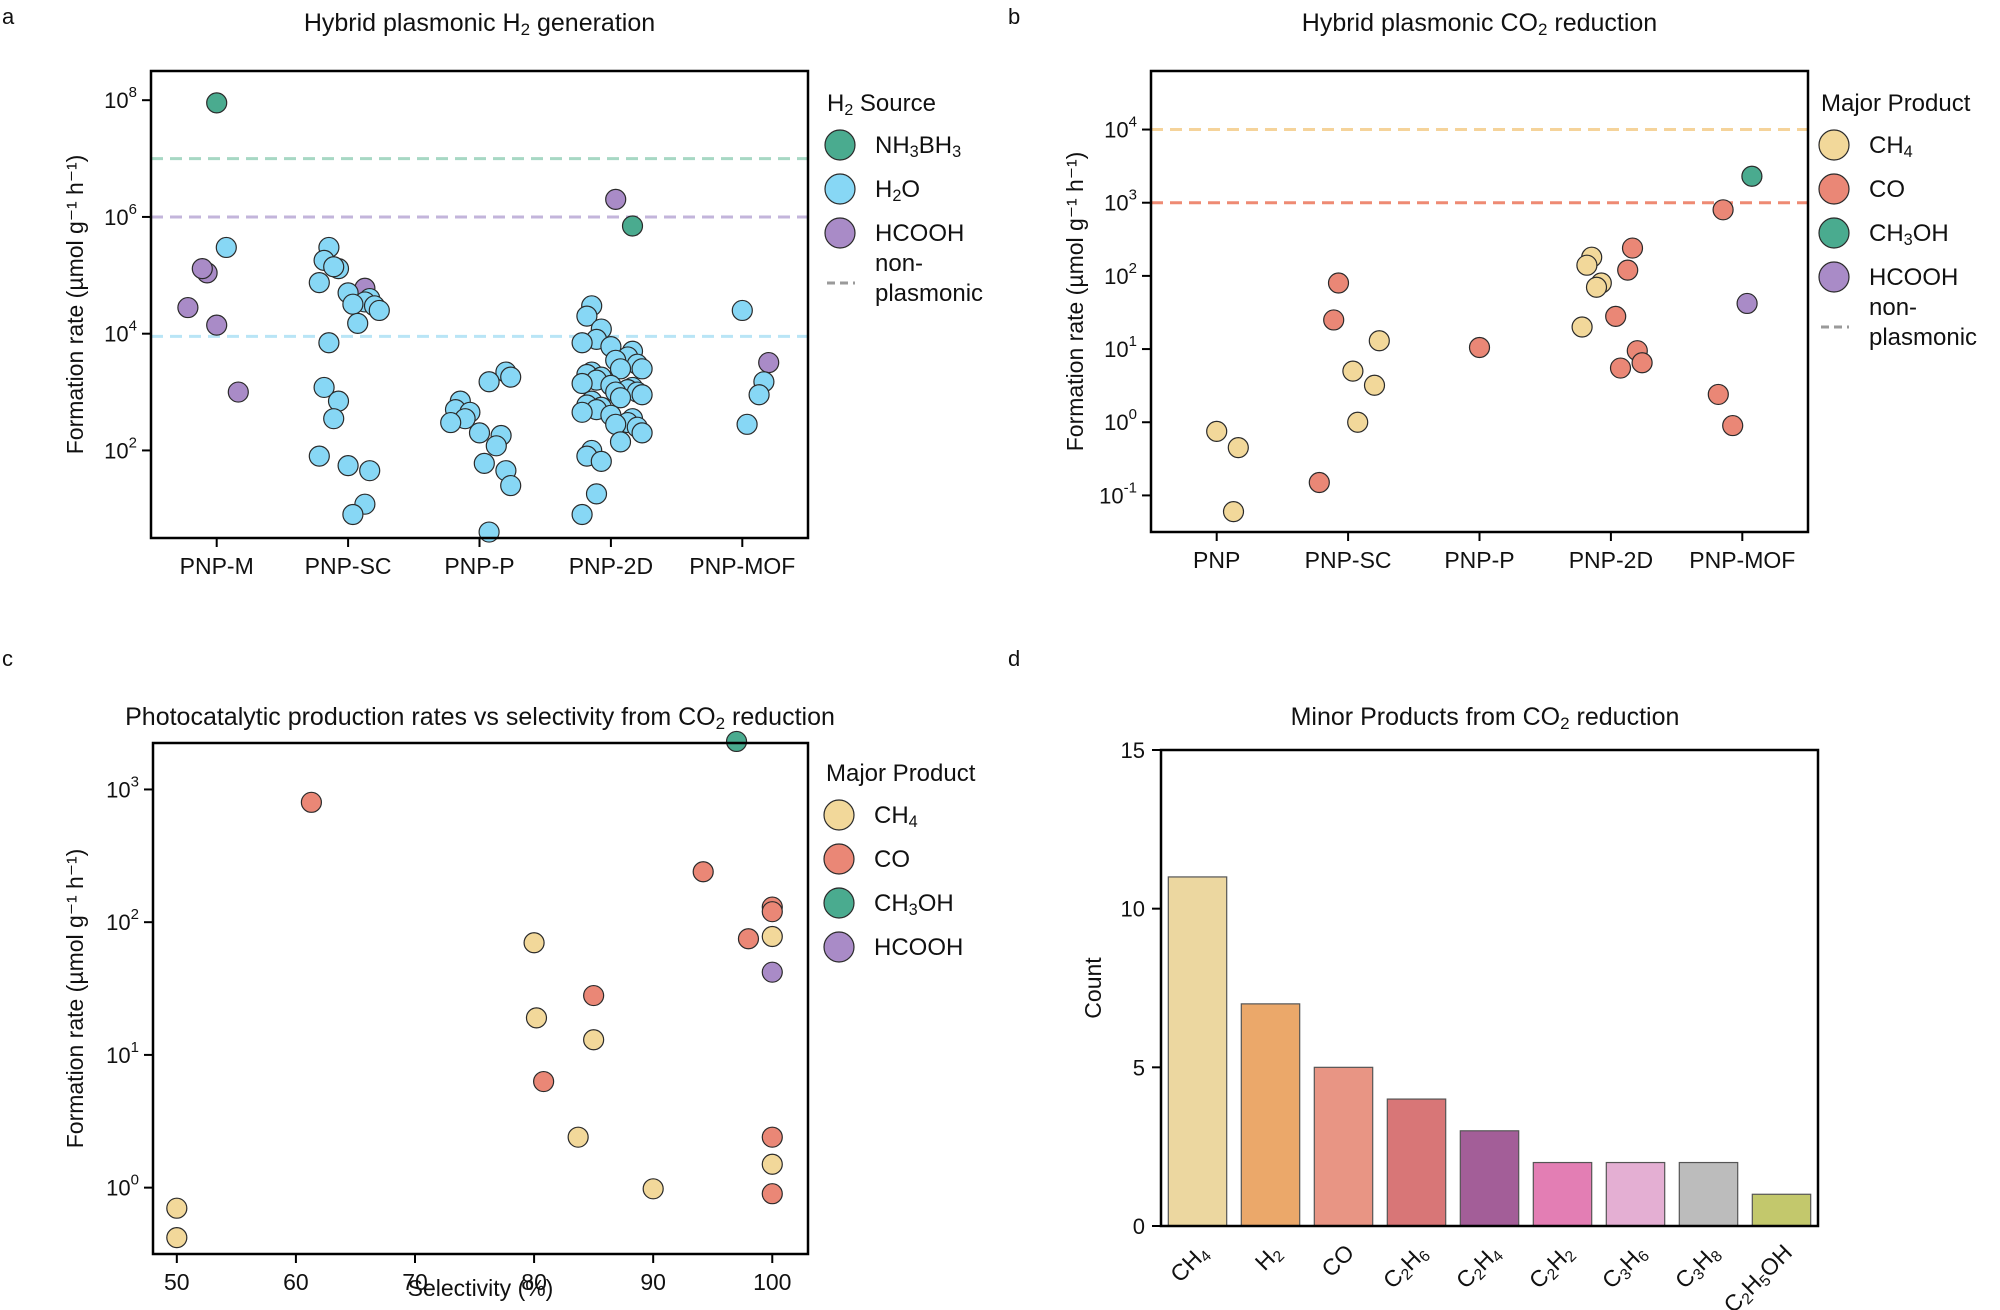 This screenshot has height=1310, width=2000. Describe the element at coordinates (135, 1180) in the screenshot. I see `y-tick-label-exp: 0` at that location.